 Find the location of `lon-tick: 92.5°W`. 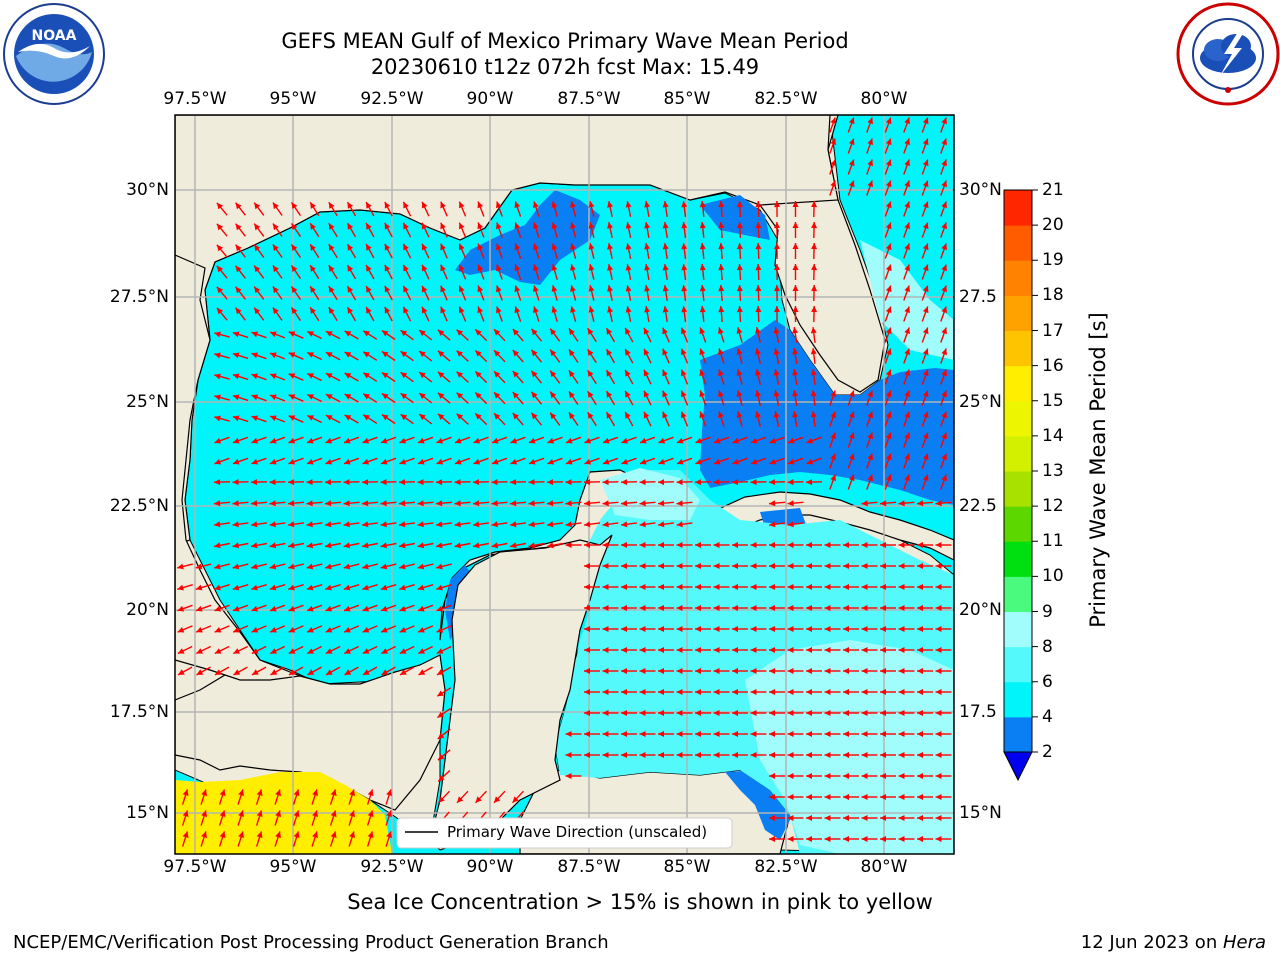

lon-tick: 92.5°W is located at coordinates (392, 867).